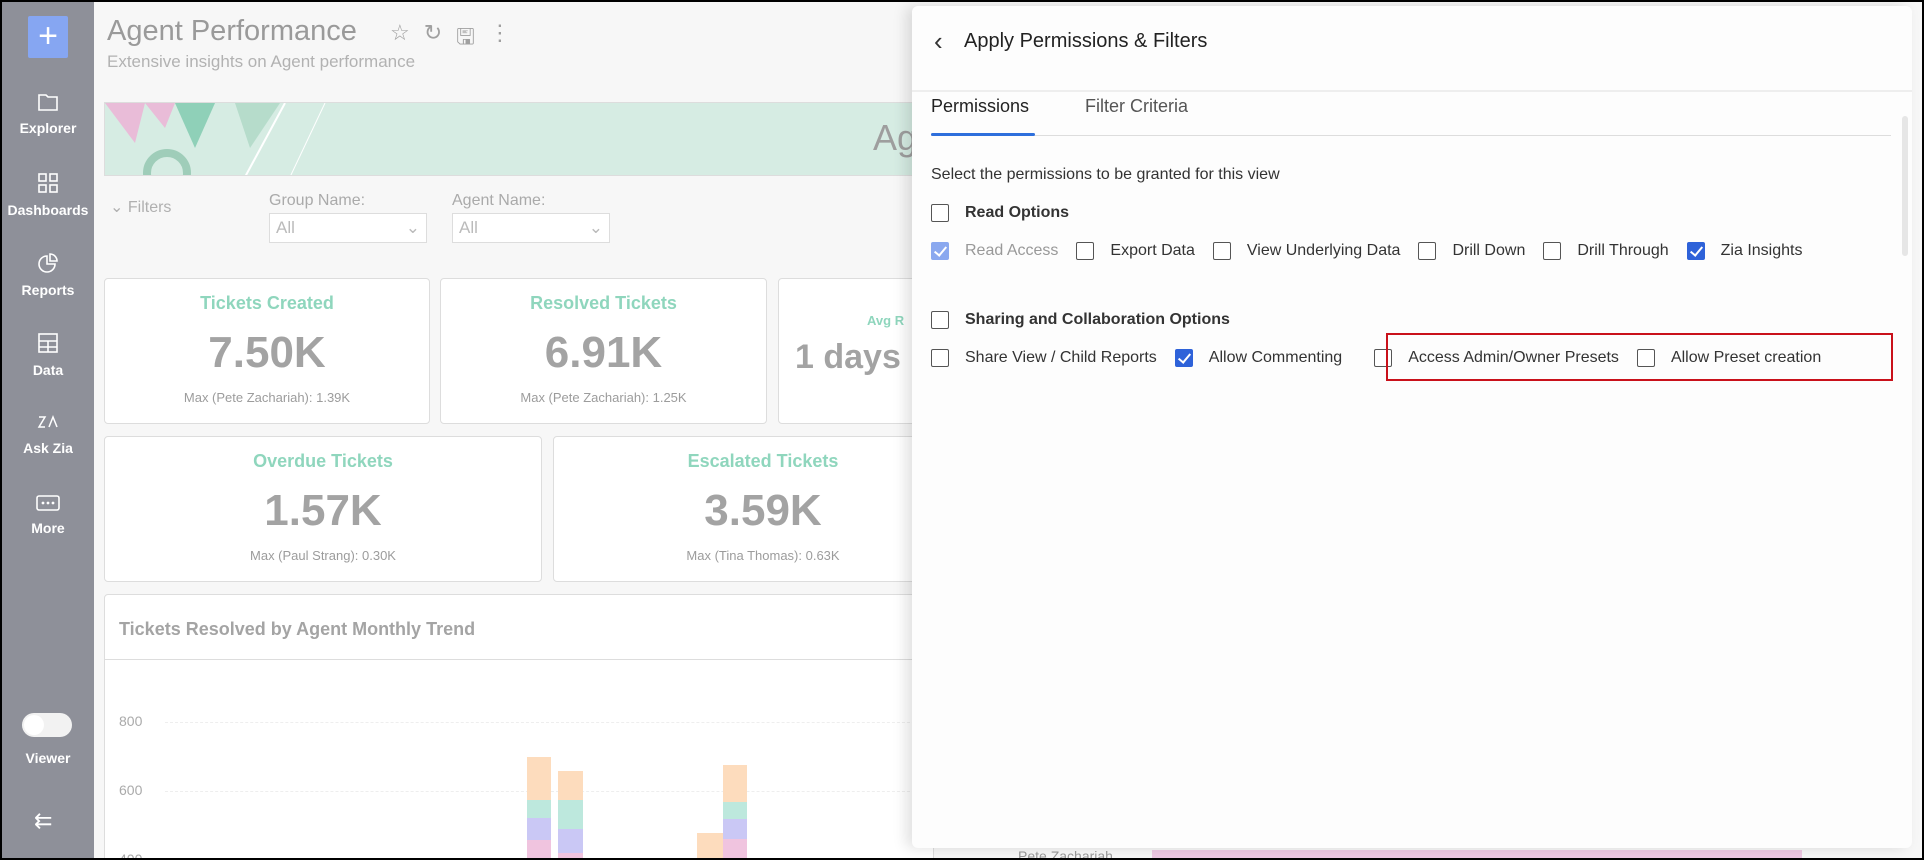  What do you see at coordinates (499, 200) in the screenshot?
I see `agent-filter-label: Agent Name:` at bounding box center [499, 200].